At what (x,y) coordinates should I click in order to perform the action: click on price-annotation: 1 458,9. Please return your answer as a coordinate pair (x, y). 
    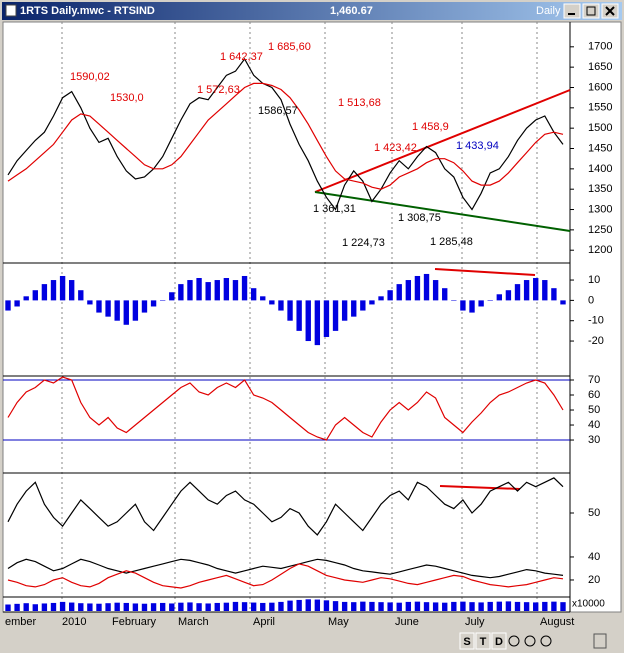
    Looking at the image, I should click on (430, 127).